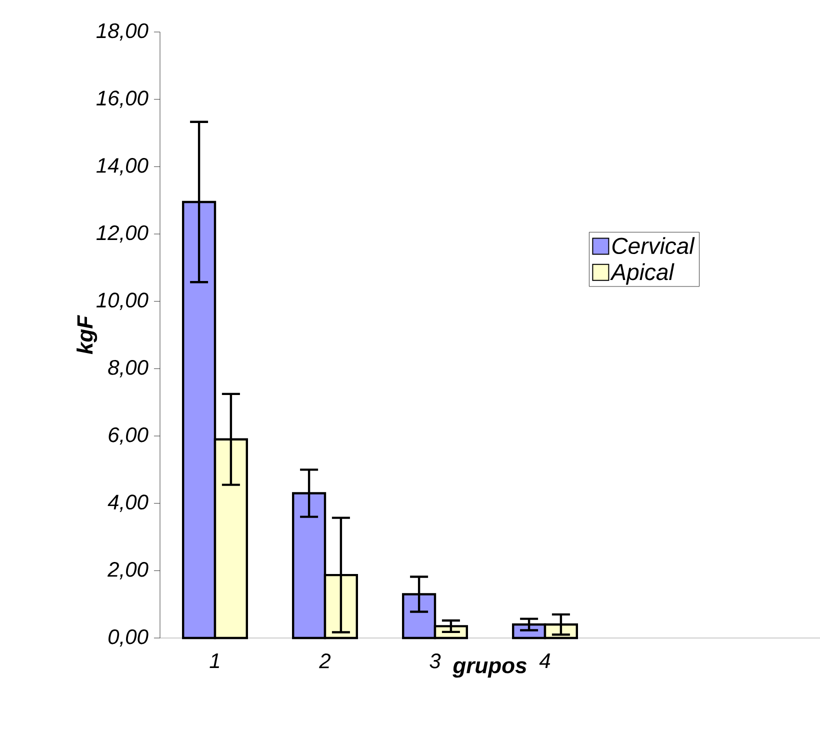 Image resolution: width=820 pixels, height=731 pixels. Describe the element at coordinates (215, 661) in the screenshot. I see `x-tick-label: 1` at that location.